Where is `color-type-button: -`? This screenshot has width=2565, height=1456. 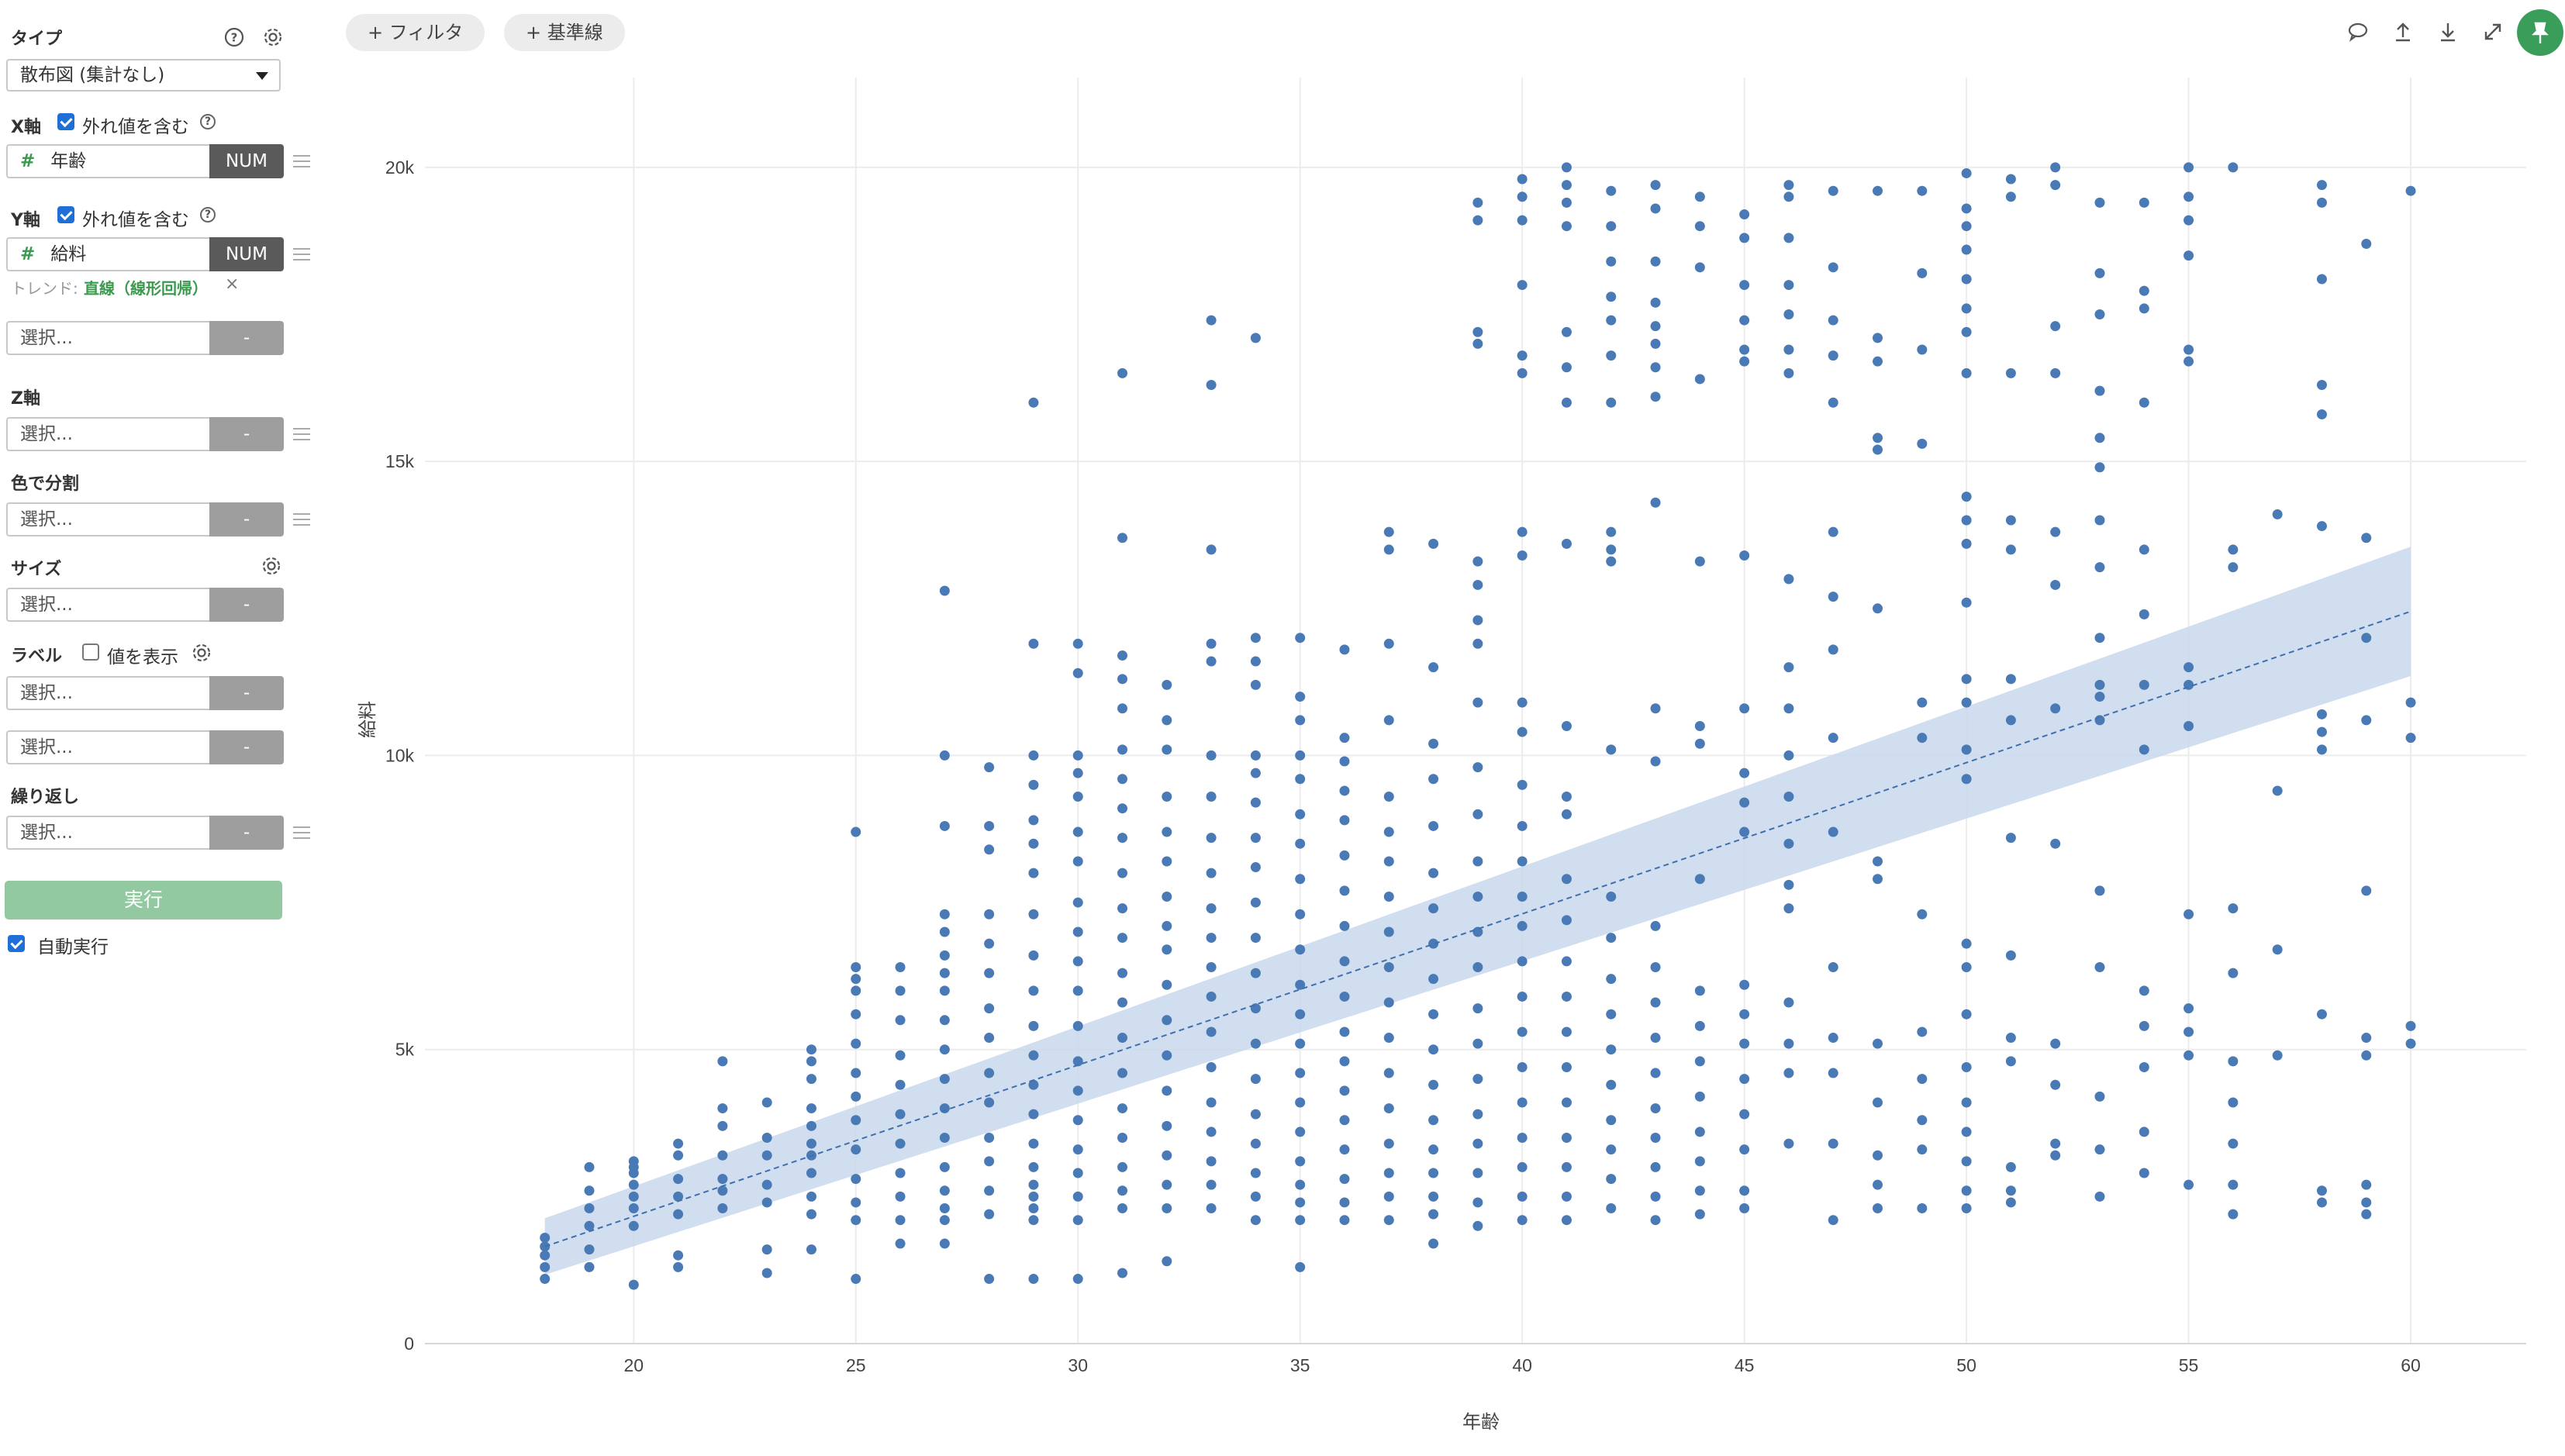 color-type-button: - is located at coordinates (247, 519).